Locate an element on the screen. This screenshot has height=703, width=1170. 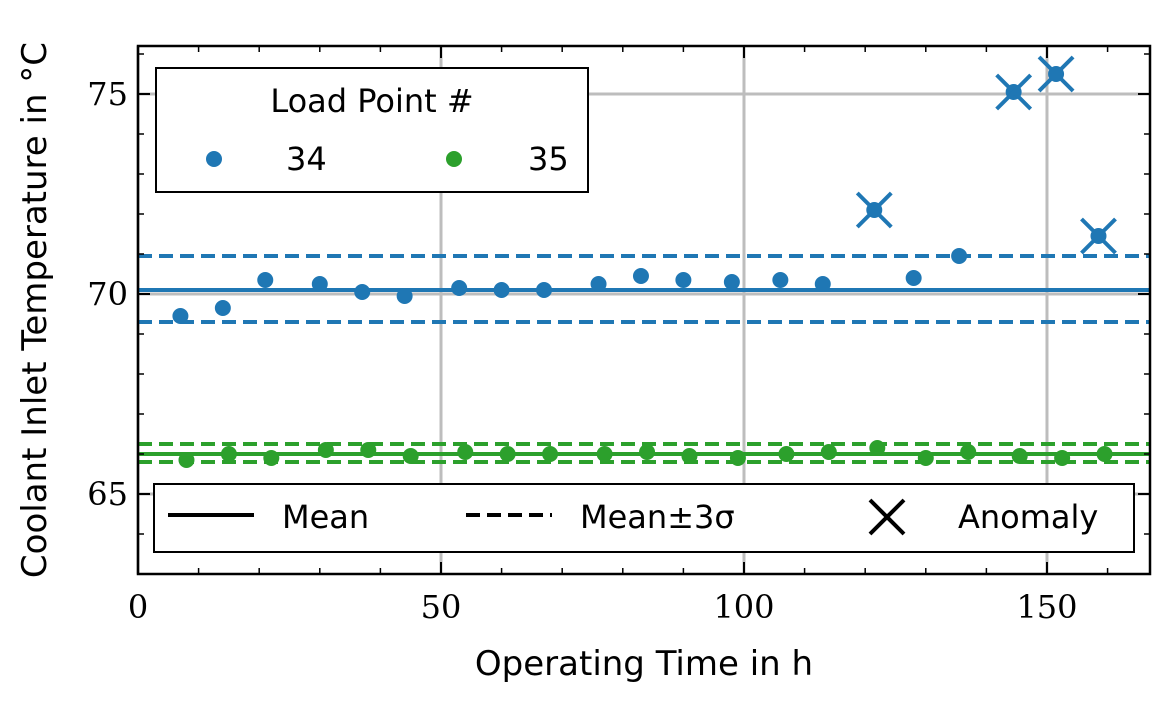
y-tick-label: 75 is located at coordinates (107, 94).